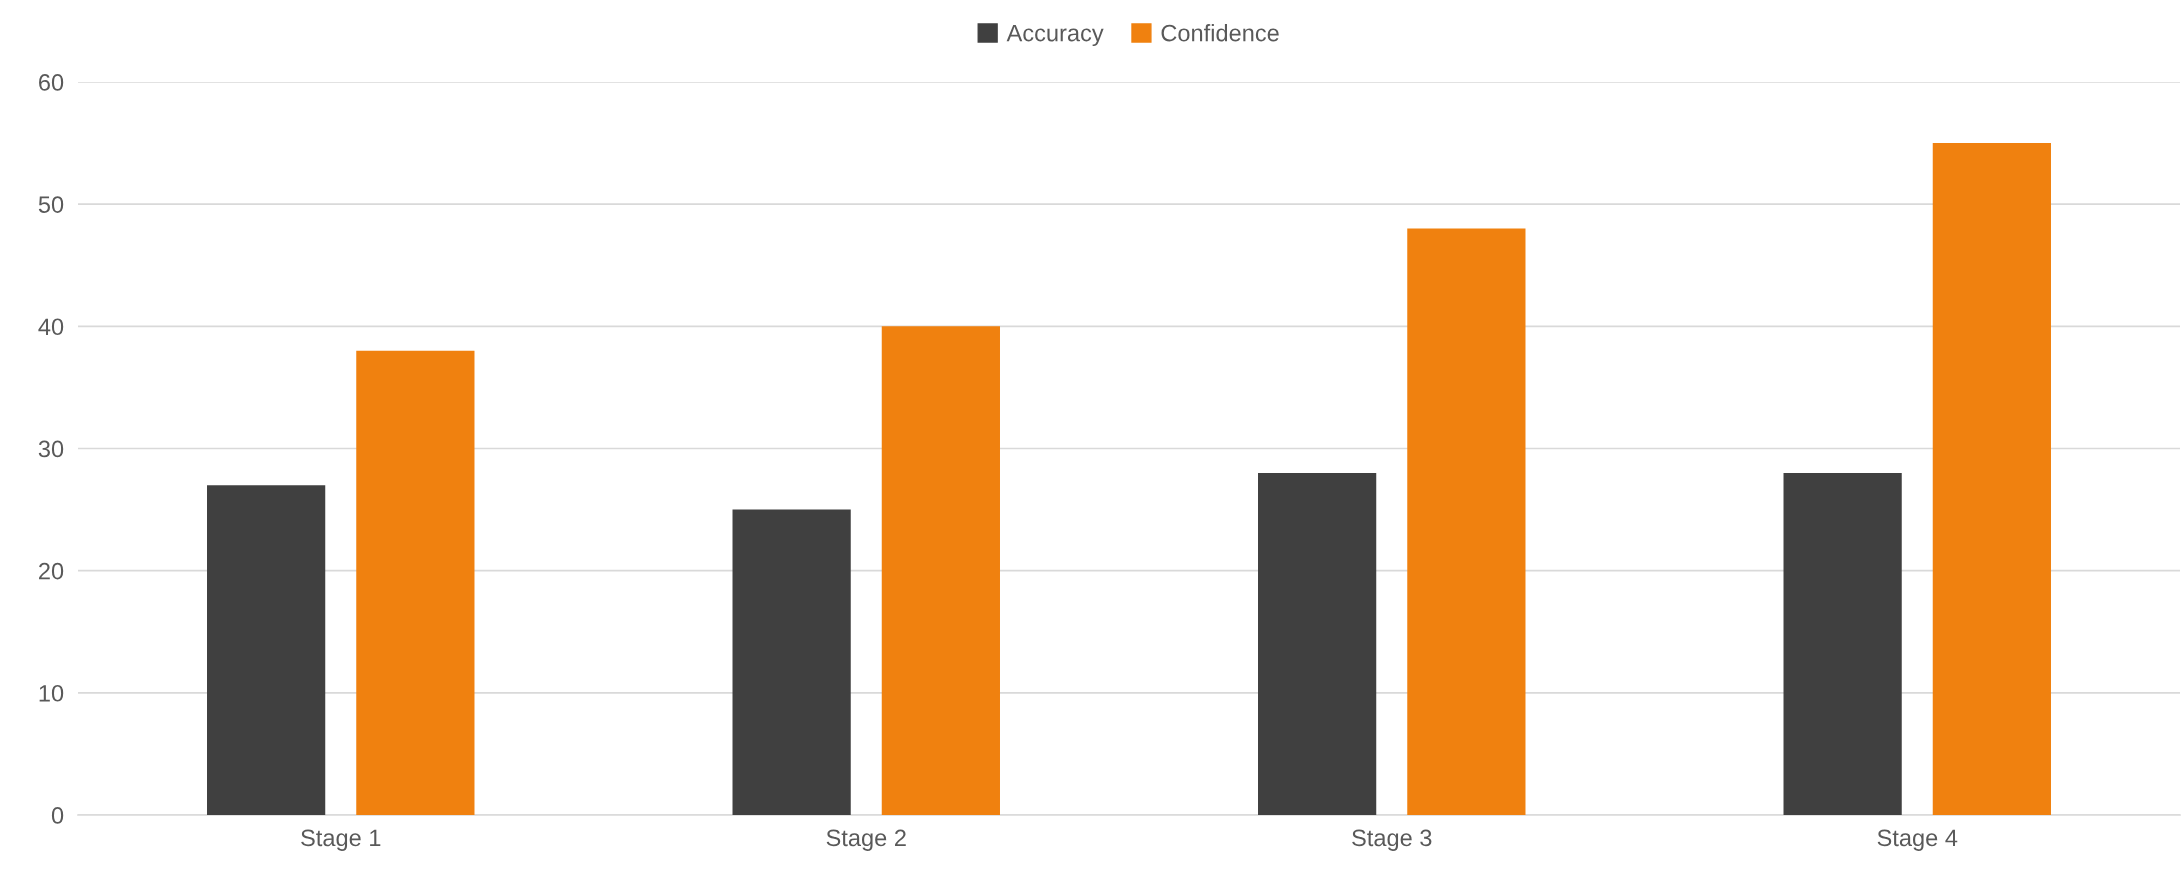 This screenshot has width=2183, height=874. Describe the element at coordinates (51, 693) in the screenshot. I see `y-tick-label: 10` at that location.